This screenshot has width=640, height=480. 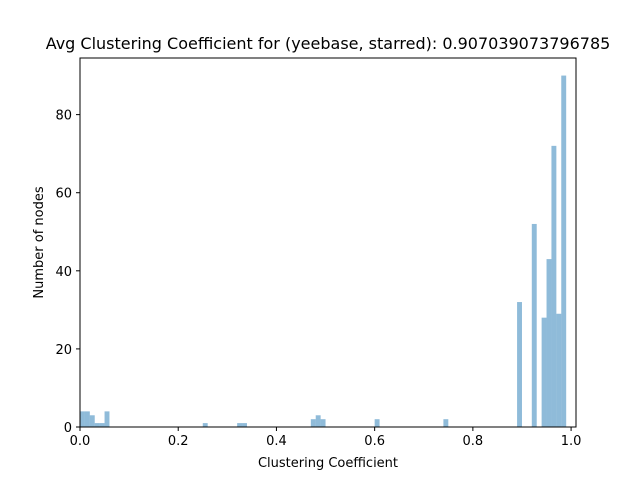 I want to click on x-axis-ticks: 0.0 0.2 0.4 0.6 0.8 1.0, so click(x=326, y=438).